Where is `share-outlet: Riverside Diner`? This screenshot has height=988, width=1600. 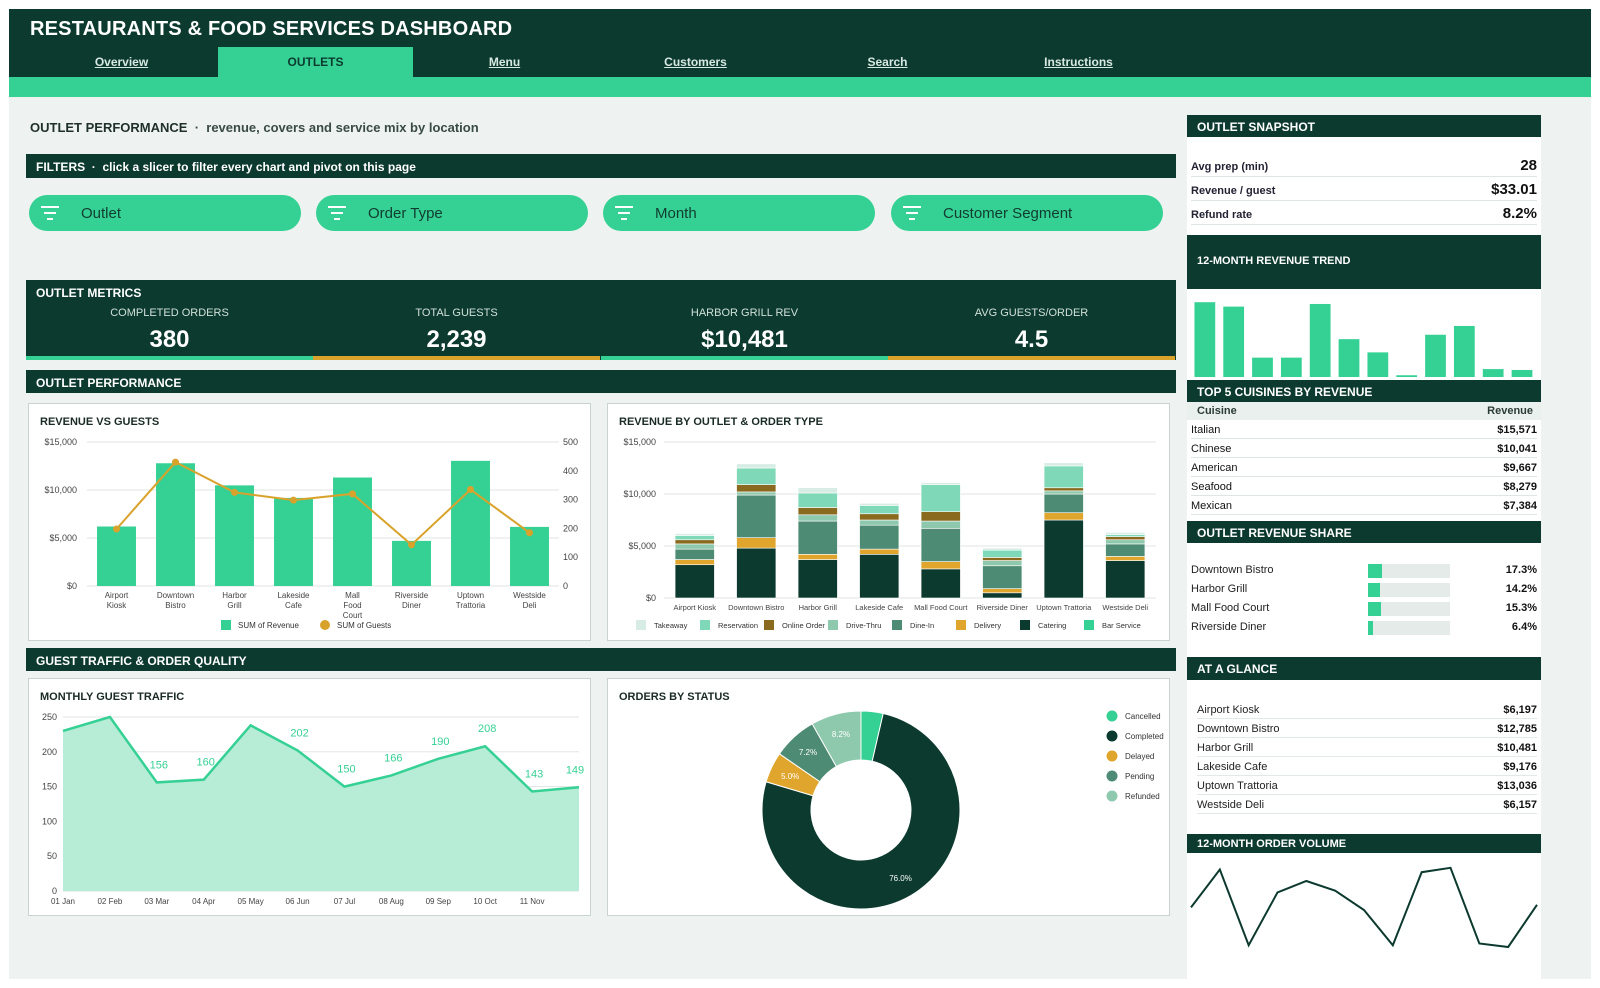
share-outlet: Riverside Diner is located at coordinates (1229, 627).